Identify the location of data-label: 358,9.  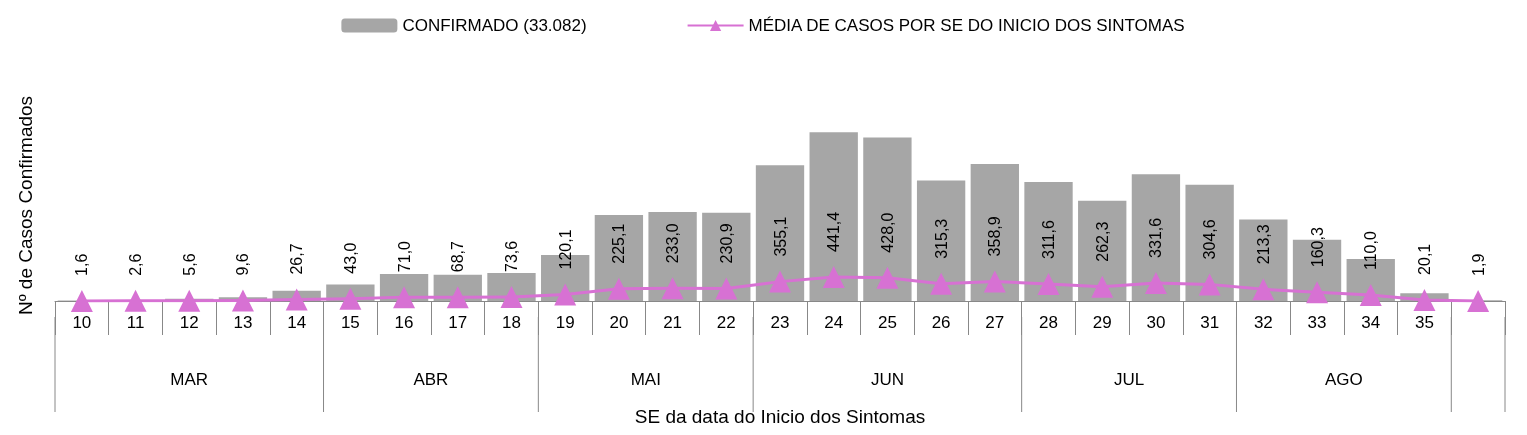
(995, 236).